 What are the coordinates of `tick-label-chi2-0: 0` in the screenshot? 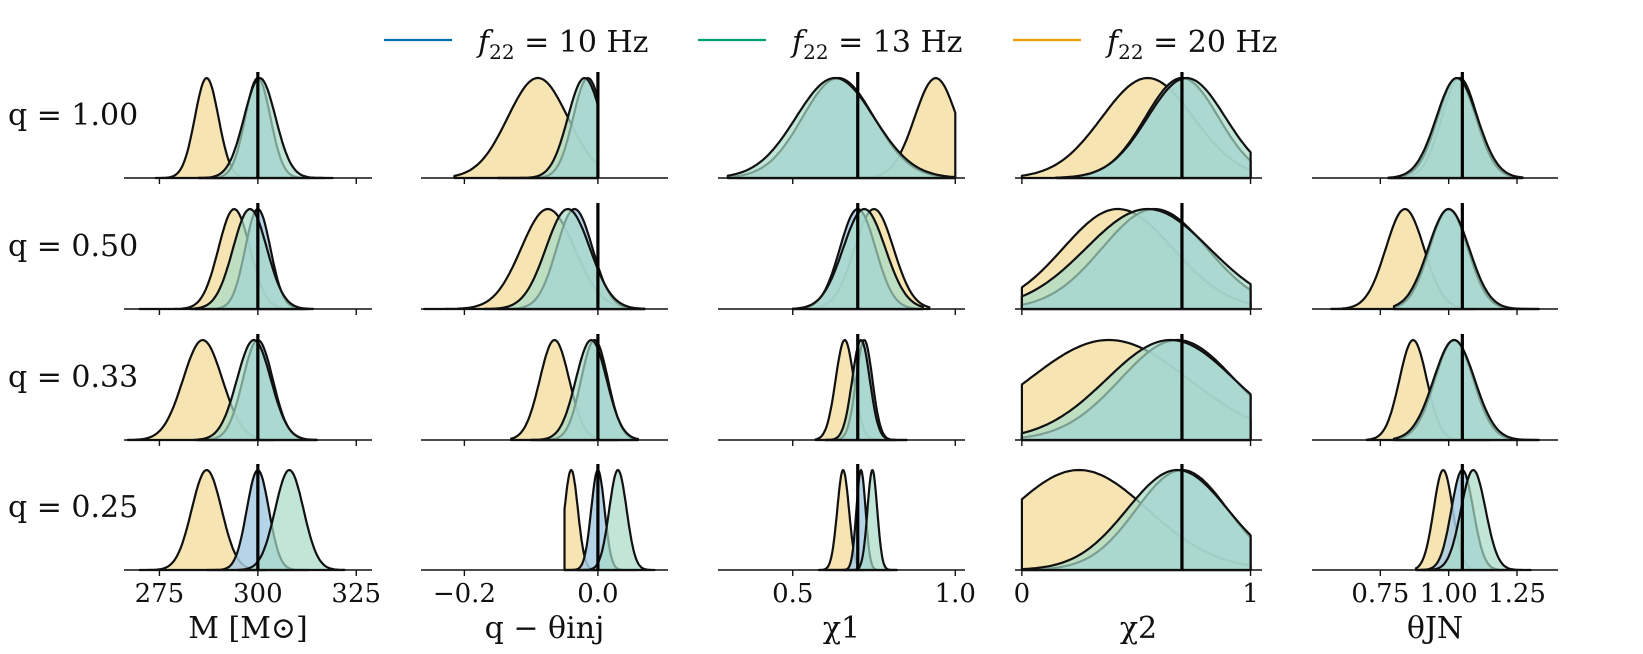 It's located at (1022, 594).